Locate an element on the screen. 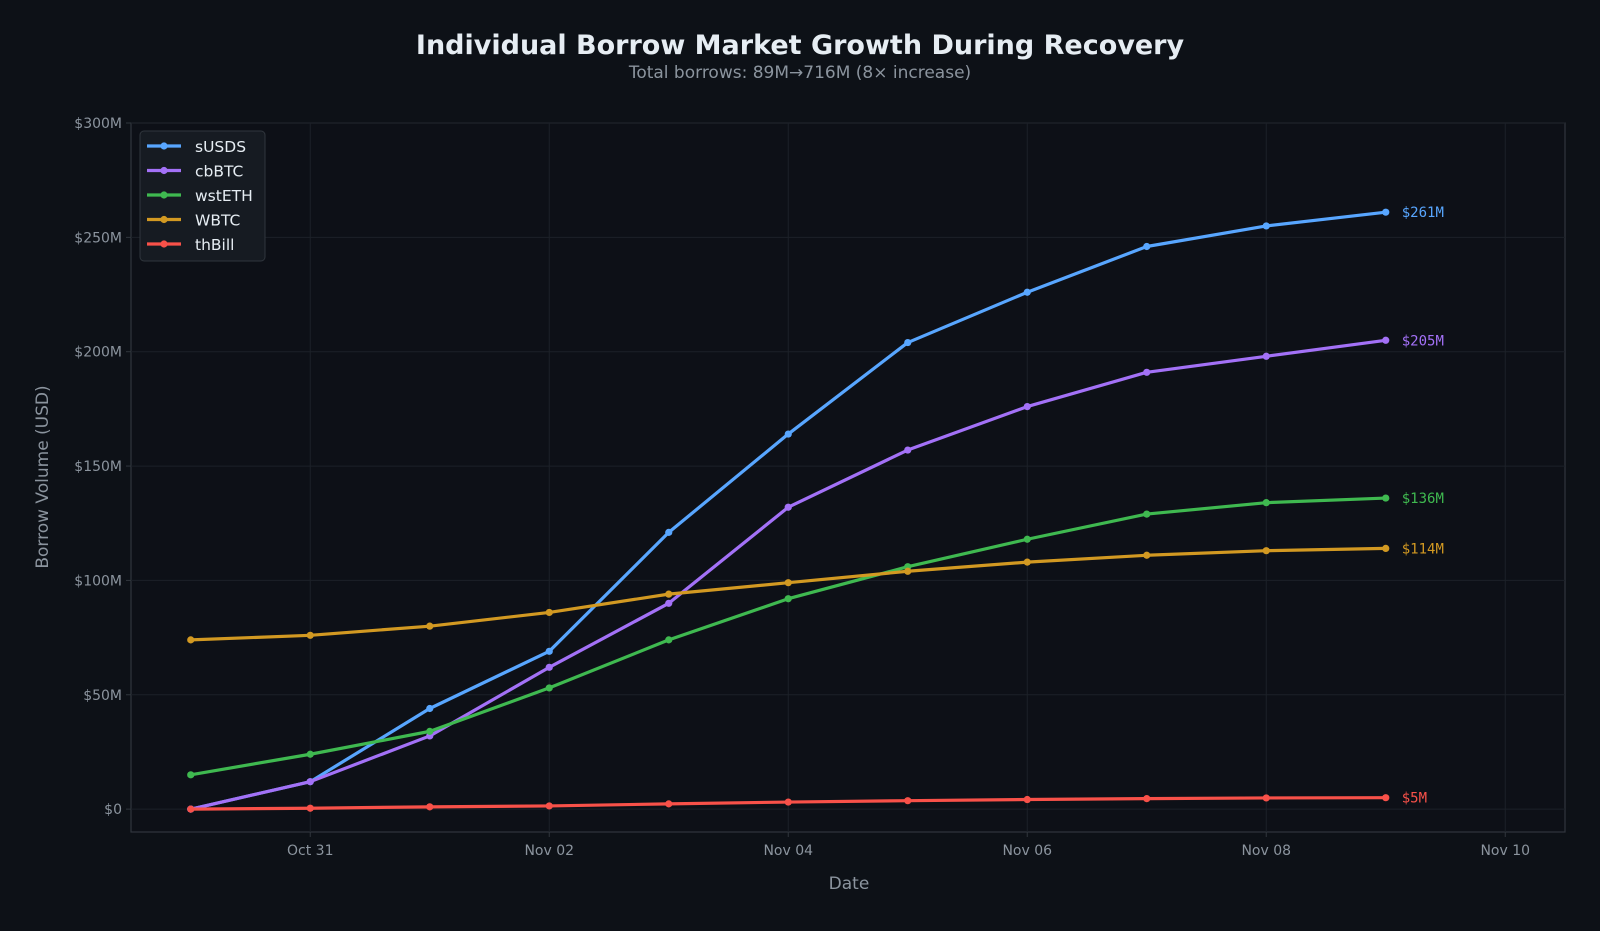 This screenshot has height=931, width=1600. y-tick-label: $300M is located at coordinates (98, 124).